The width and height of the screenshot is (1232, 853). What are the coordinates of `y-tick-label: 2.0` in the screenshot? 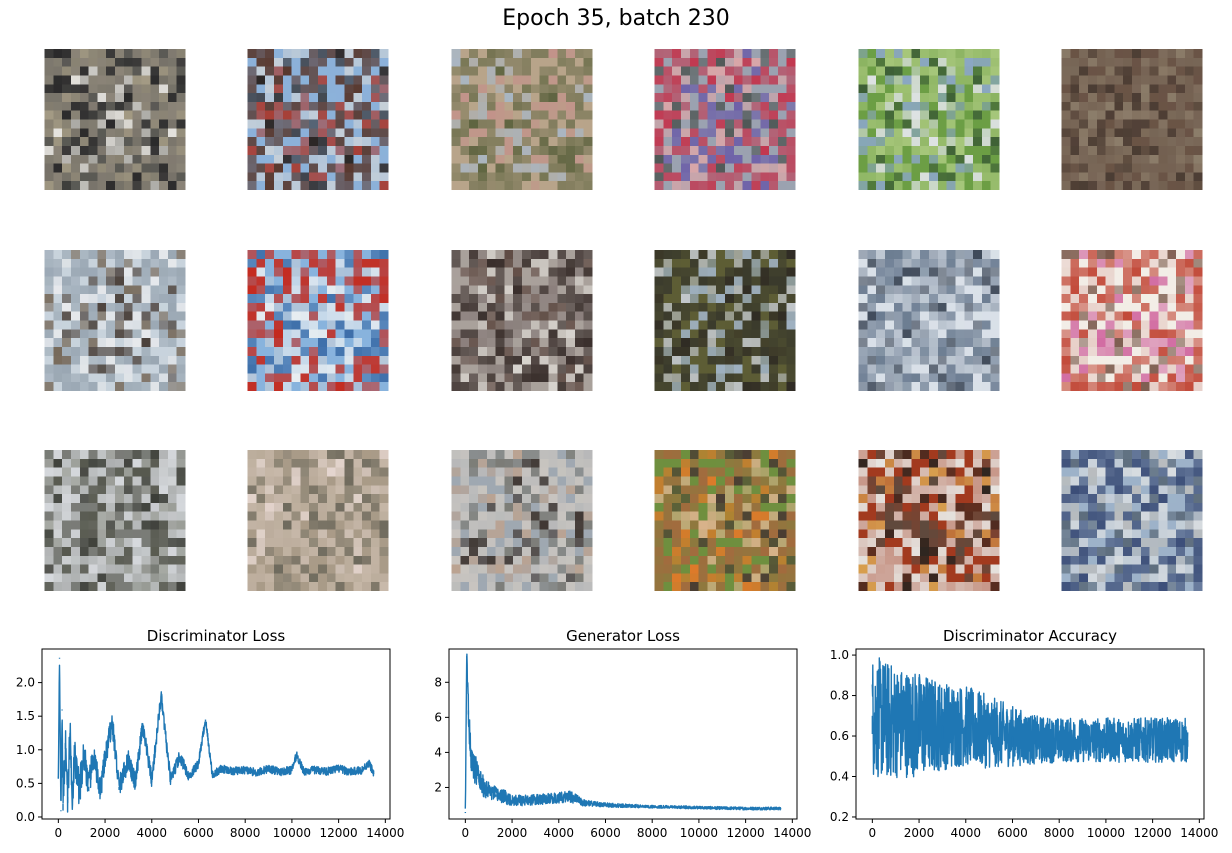 It's located at (25, 683).